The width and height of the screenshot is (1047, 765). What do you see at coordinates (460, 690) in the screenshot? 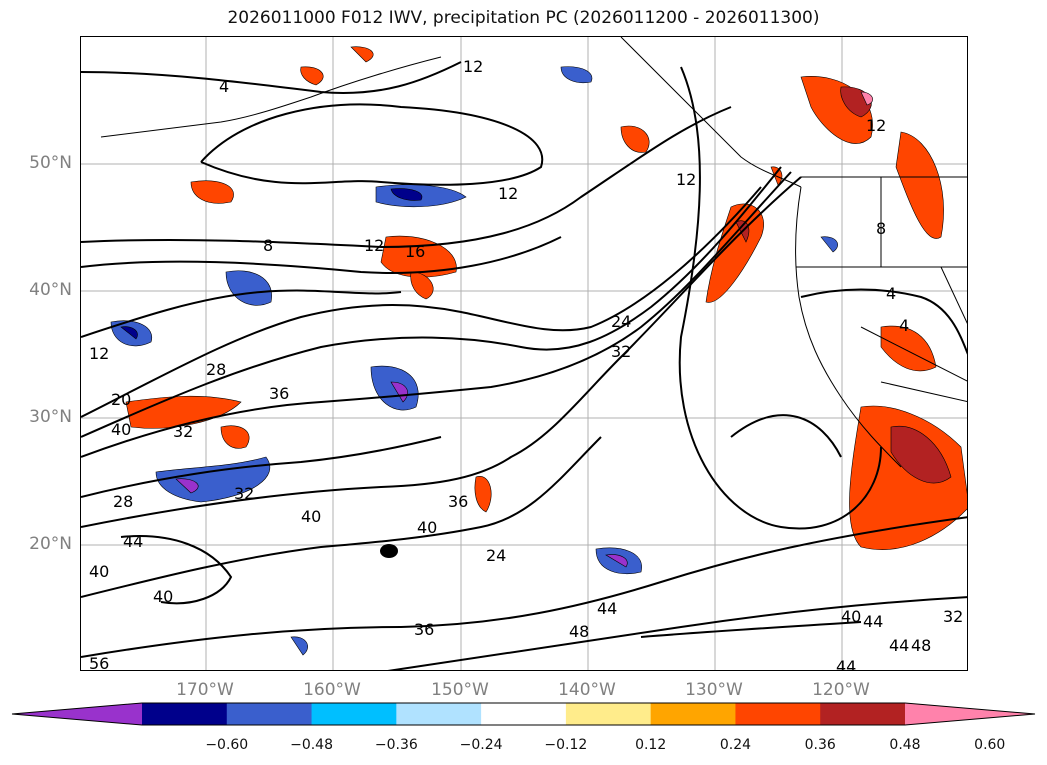
I see `lon-label: 150°W` at bounding box center [460, 690].